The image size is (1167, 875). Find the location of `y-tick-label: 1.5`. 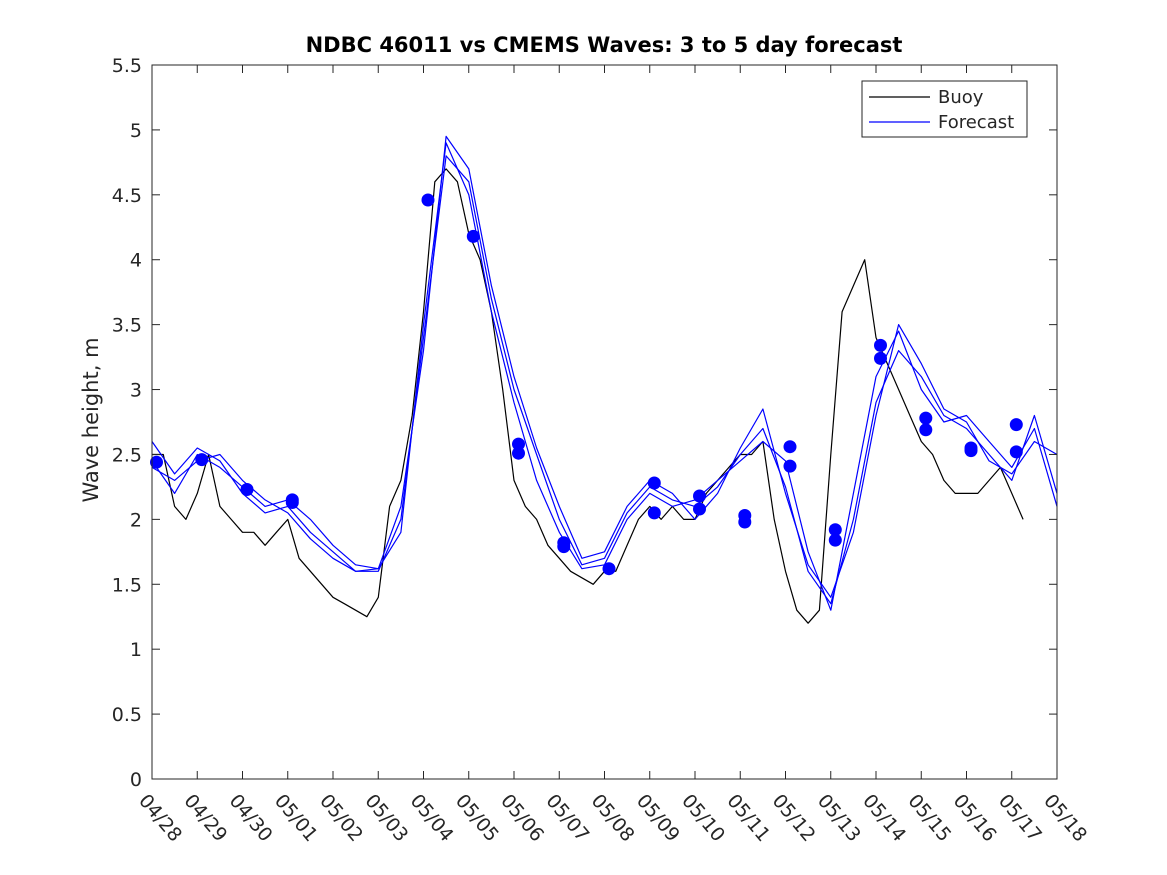

y-tick-label: 1.5 is located at coordinates (127, 585).